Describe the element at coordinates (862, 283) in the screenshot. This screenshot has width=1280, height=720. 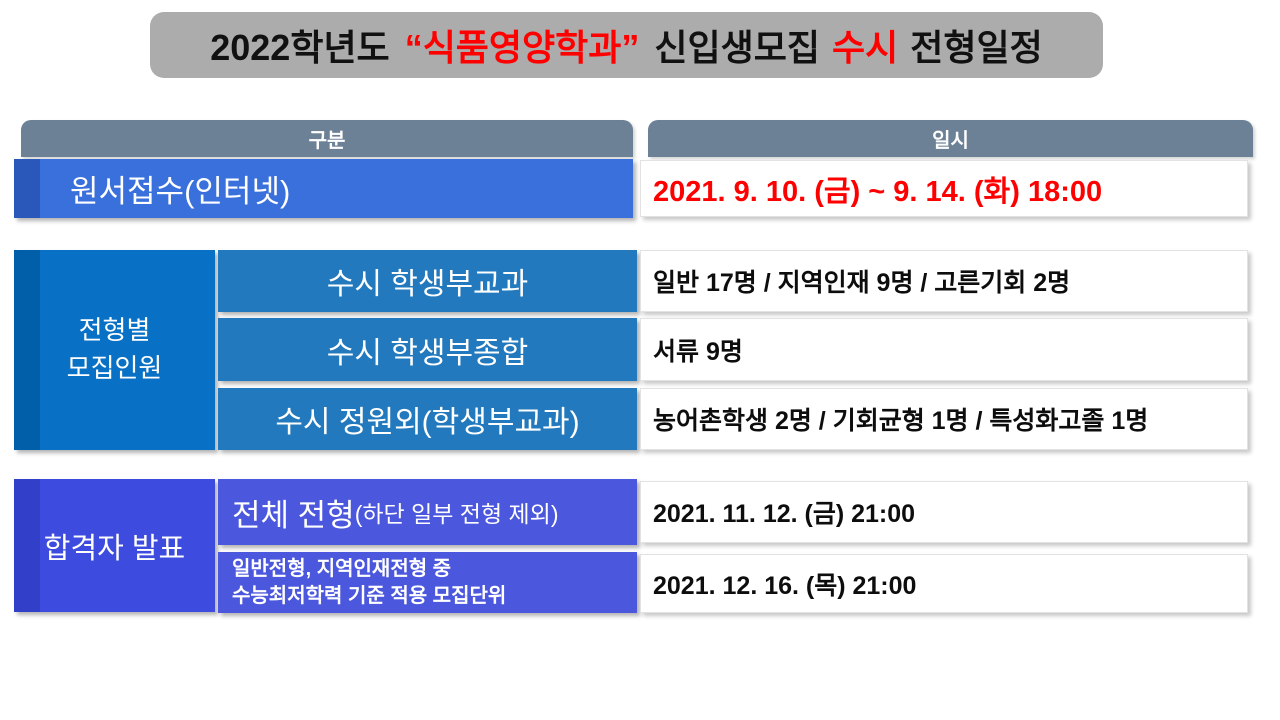
I see `quota-value-text: 일반 17명 / 지역인재 9명 / 고른기회 2명` at that location.